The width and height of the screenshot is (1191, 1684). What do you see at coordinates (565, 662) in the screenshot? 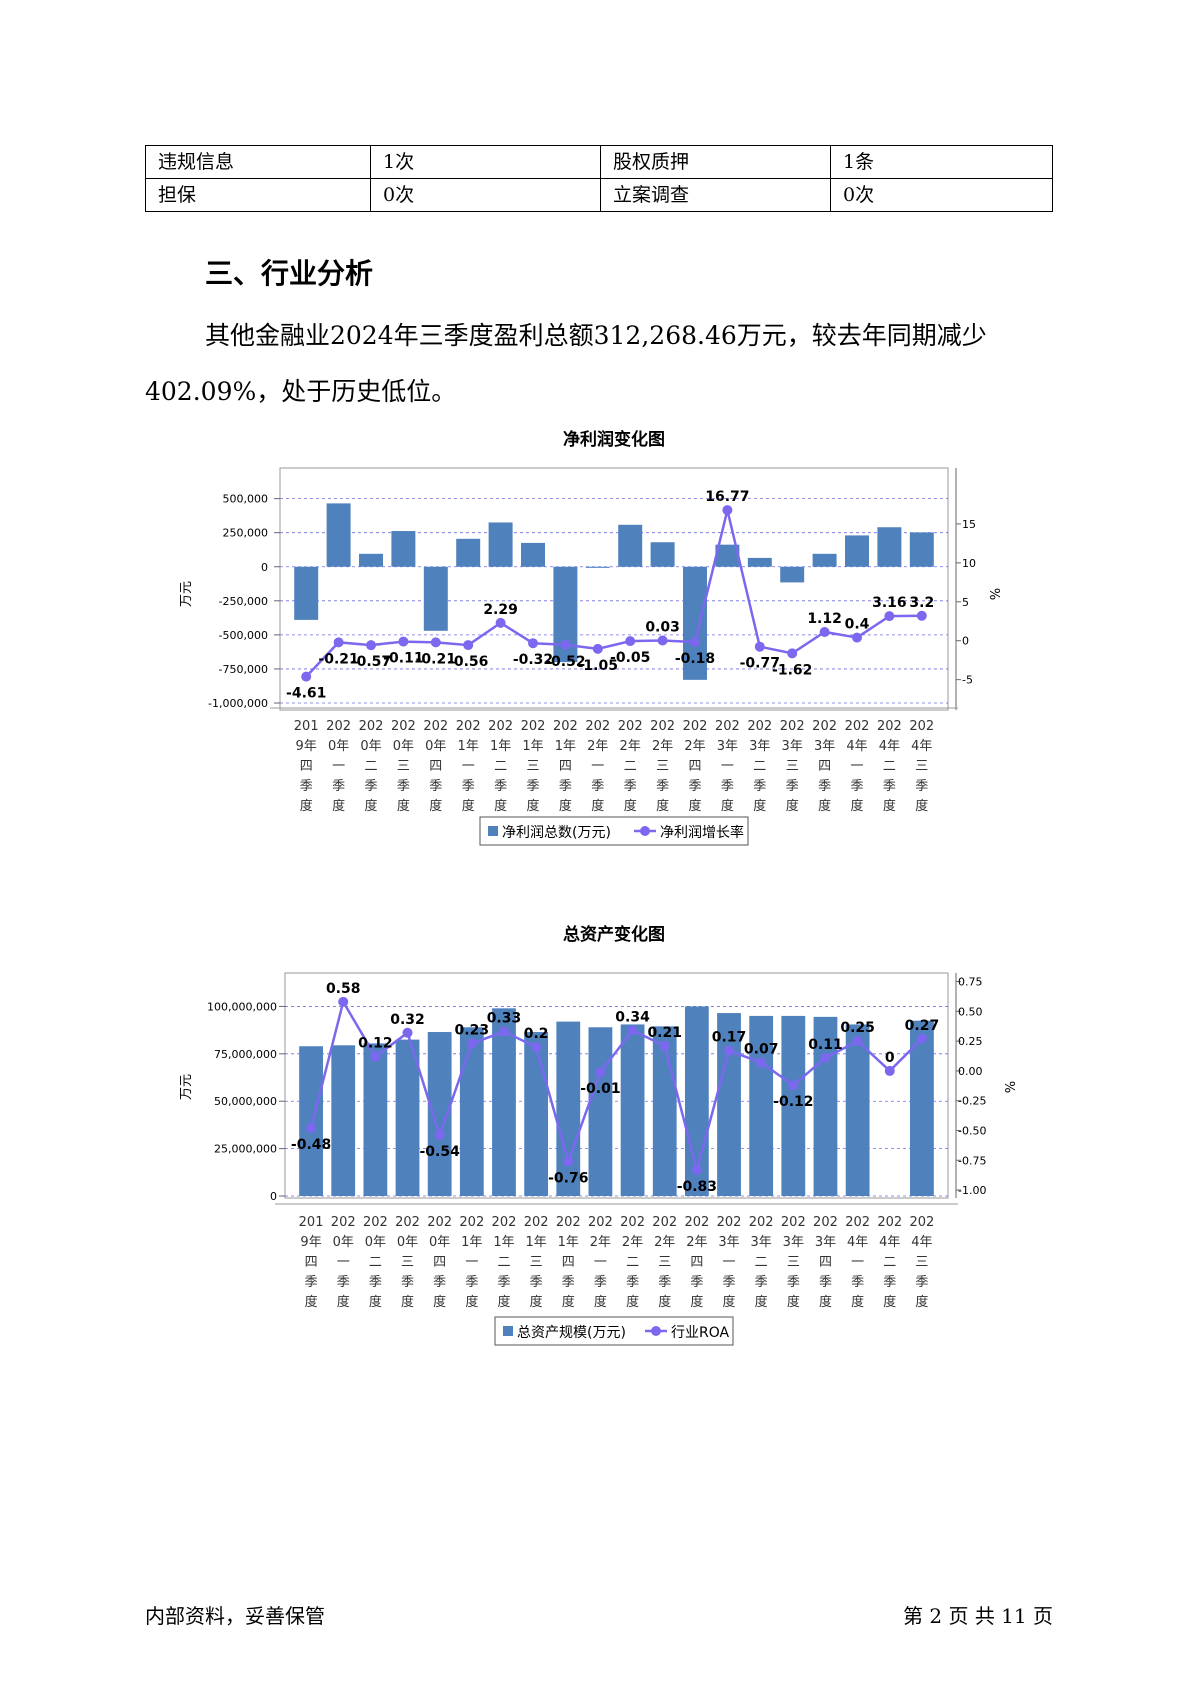
I see `data-label: -0.52` at bounding box center [565, 662].